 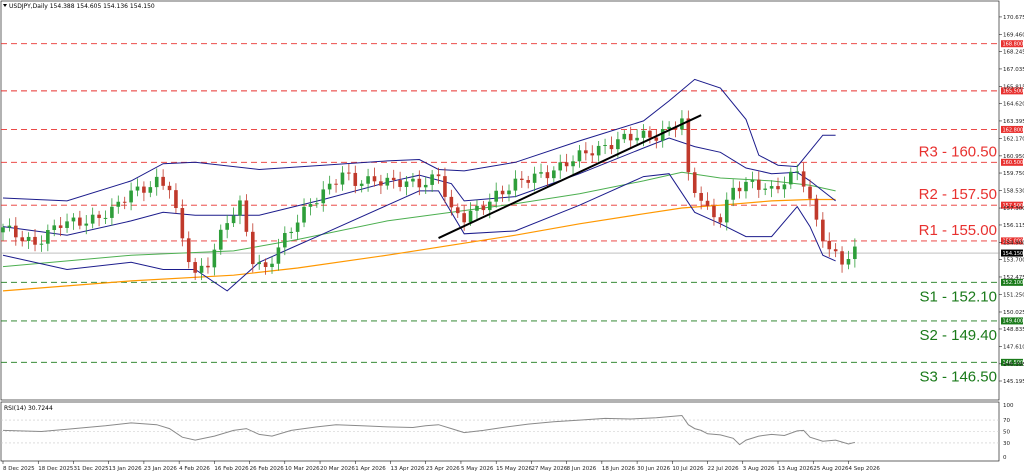 I want to click on rsi-line, so click(x=429, y=430).